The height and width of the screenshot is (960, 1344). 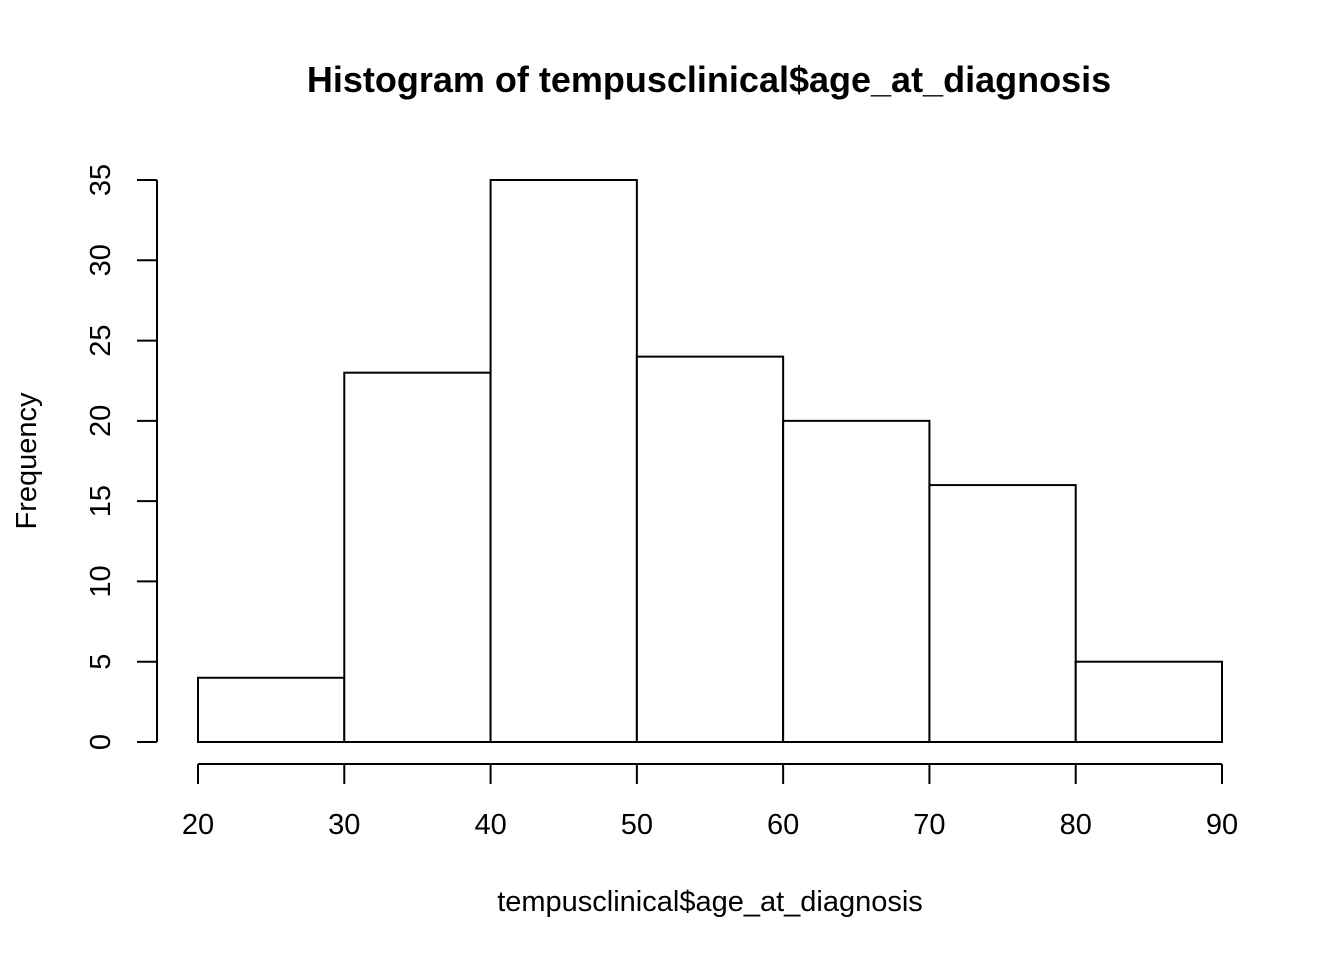 What do you see at coordinates (1222, 825) in the screenshot?
I see `x-tick-label-90: 90` at bounding box center [1222, 825].